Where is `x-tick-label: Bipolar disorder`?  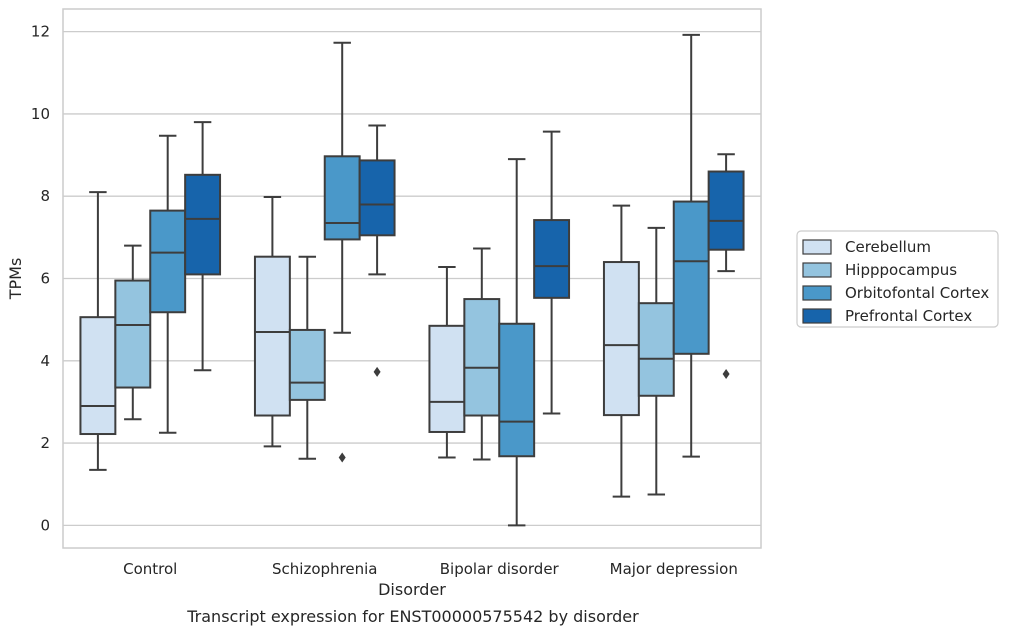
x-tick-label: Bipolar disorder is located at coordinates (500, 569).